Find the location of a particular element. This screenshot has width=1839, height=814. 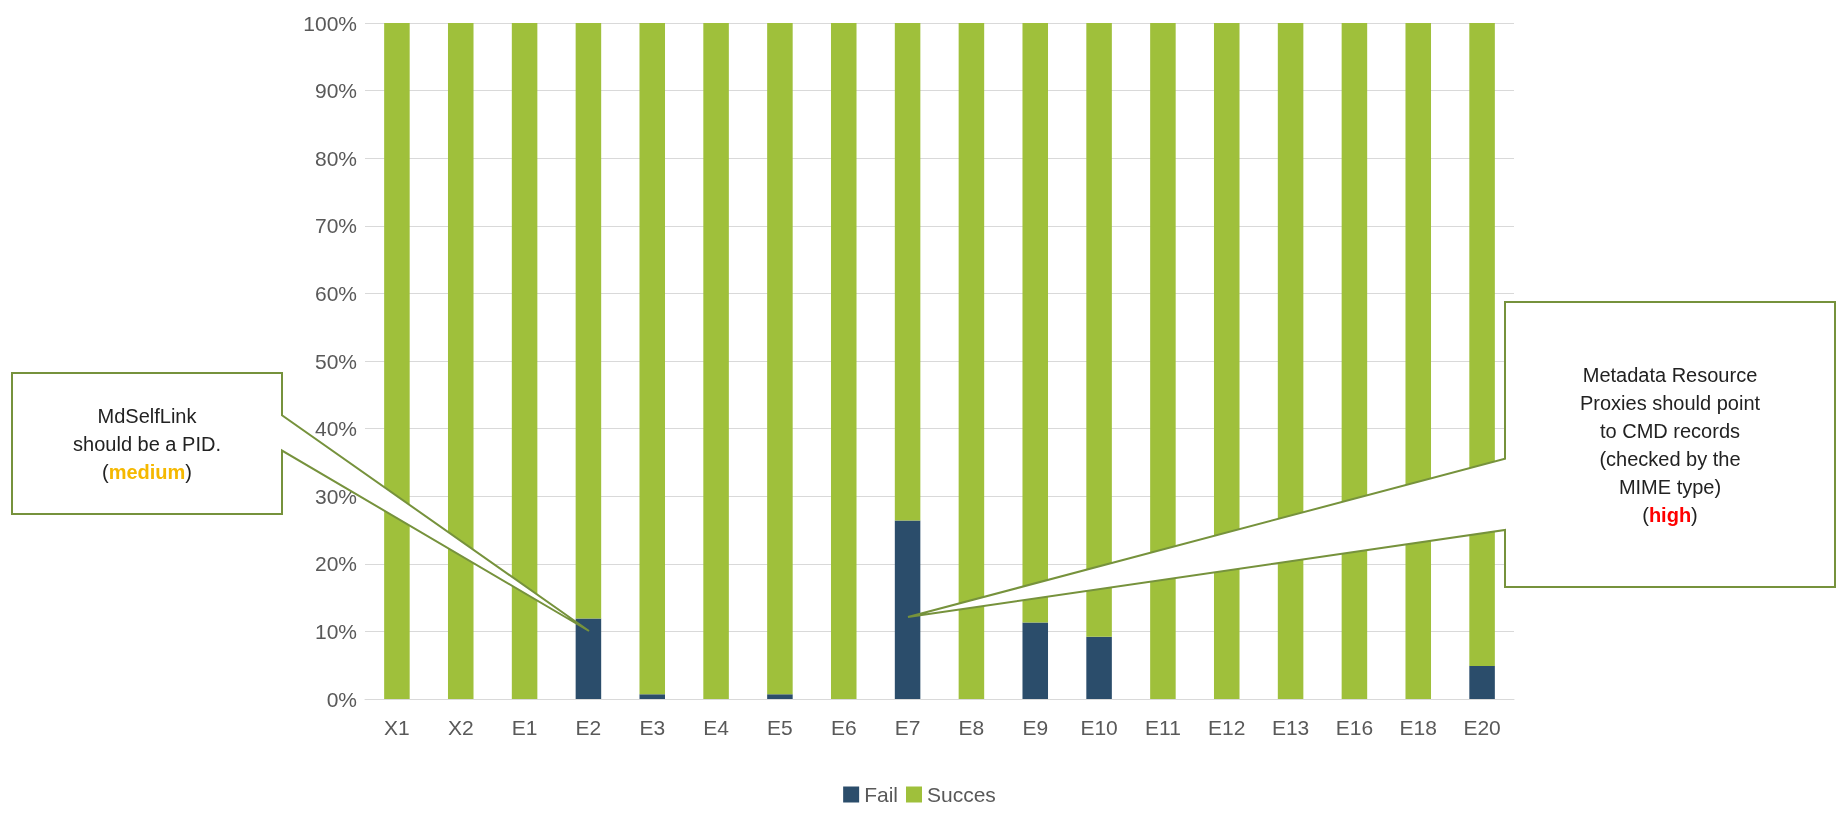

y-tick-label: 80% is located at coordinates (335, 158).